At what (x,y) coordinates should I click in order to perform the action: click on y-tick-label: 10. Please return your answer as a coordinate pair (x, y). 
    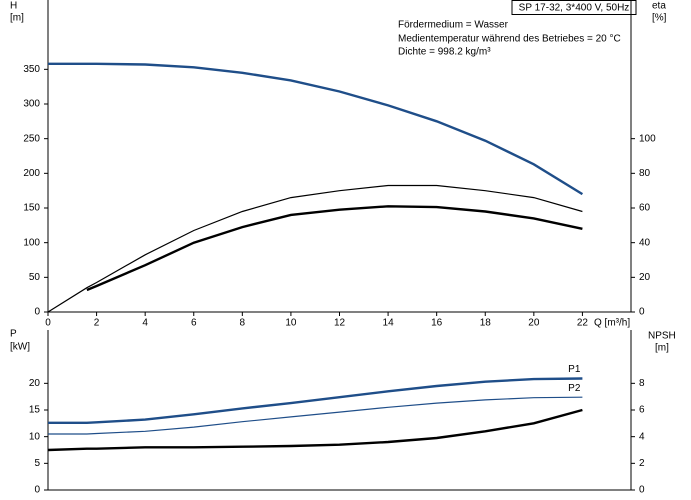
    Looking at the image, I should click on (35, 436).